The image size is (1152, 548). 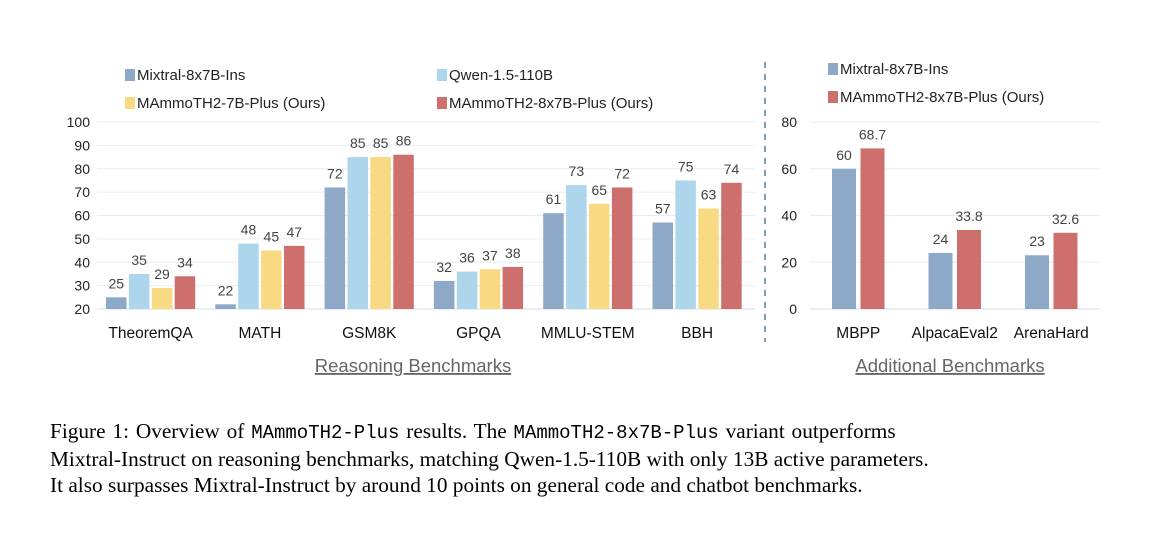 I want to click on data-label: 86, so click(x=404, y=141).